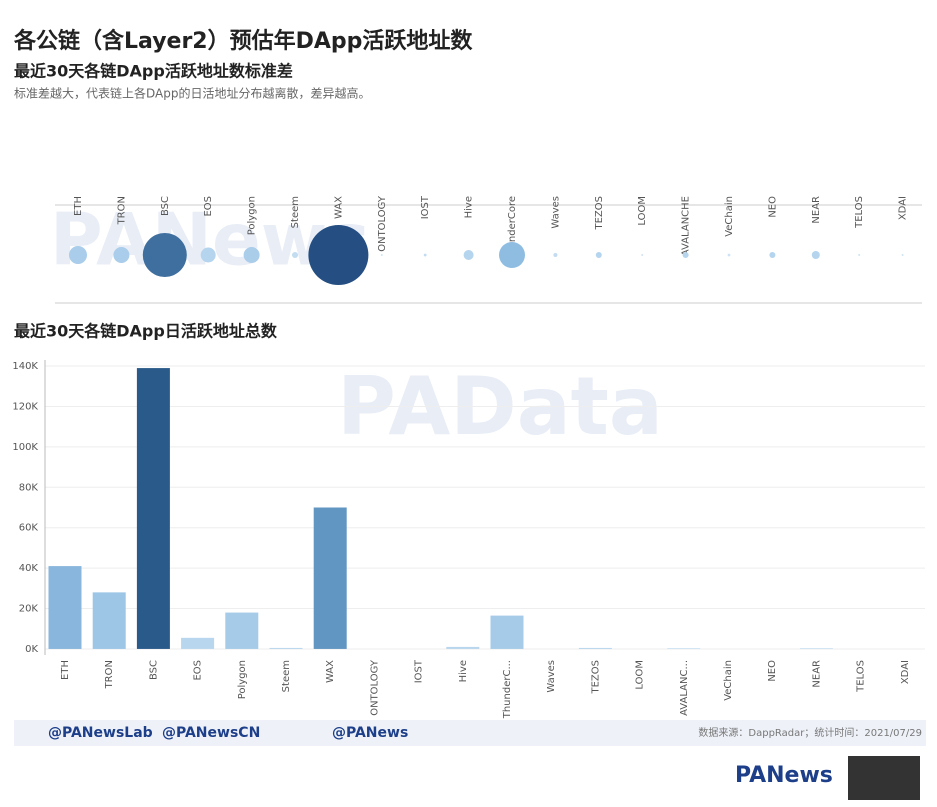 The width and height of the screenshot is (937, 807). Describe the element at coordinates (146, 331) in the screenshot. I see `chart-title: 最近30天各链DApp日活跃地址总数` at that location.